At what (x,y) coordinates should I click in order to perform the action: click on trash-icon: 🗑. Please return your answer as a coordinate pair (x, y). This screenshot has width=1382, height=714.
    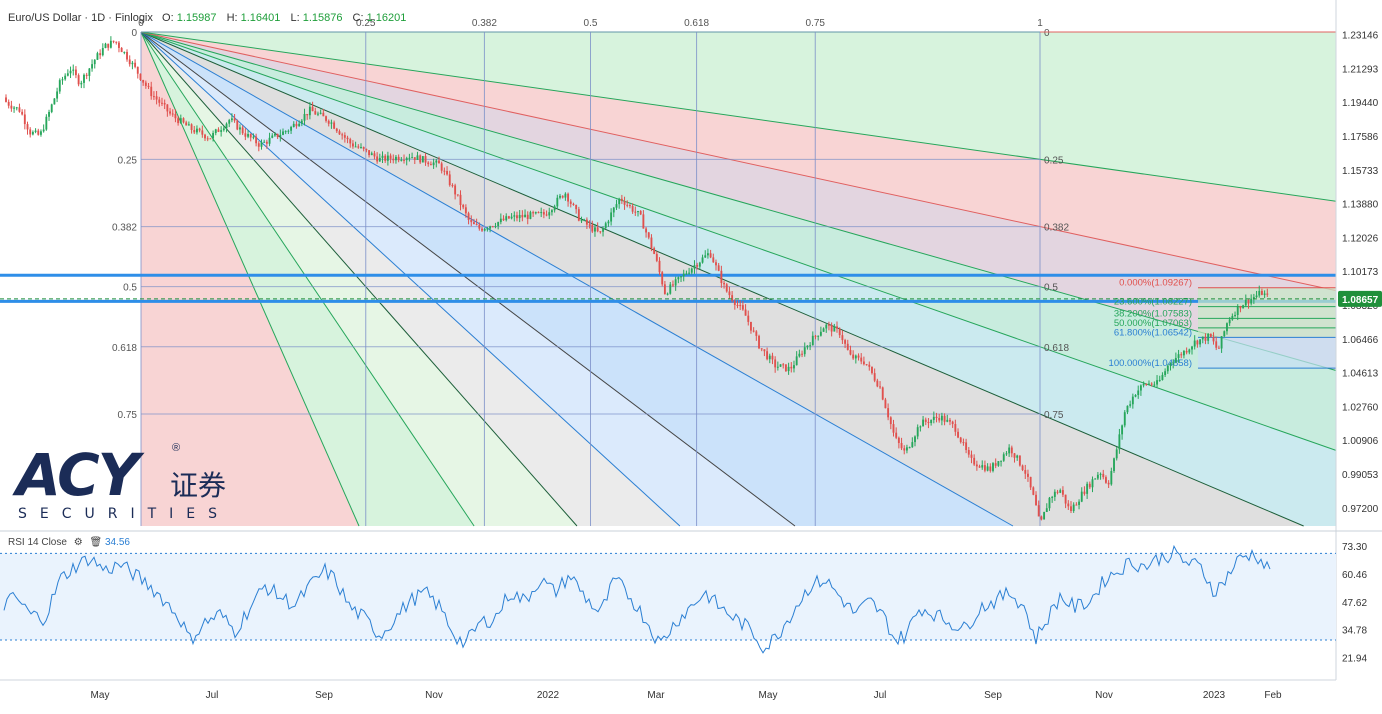
    Looking at the image, I should click on (96, 542).